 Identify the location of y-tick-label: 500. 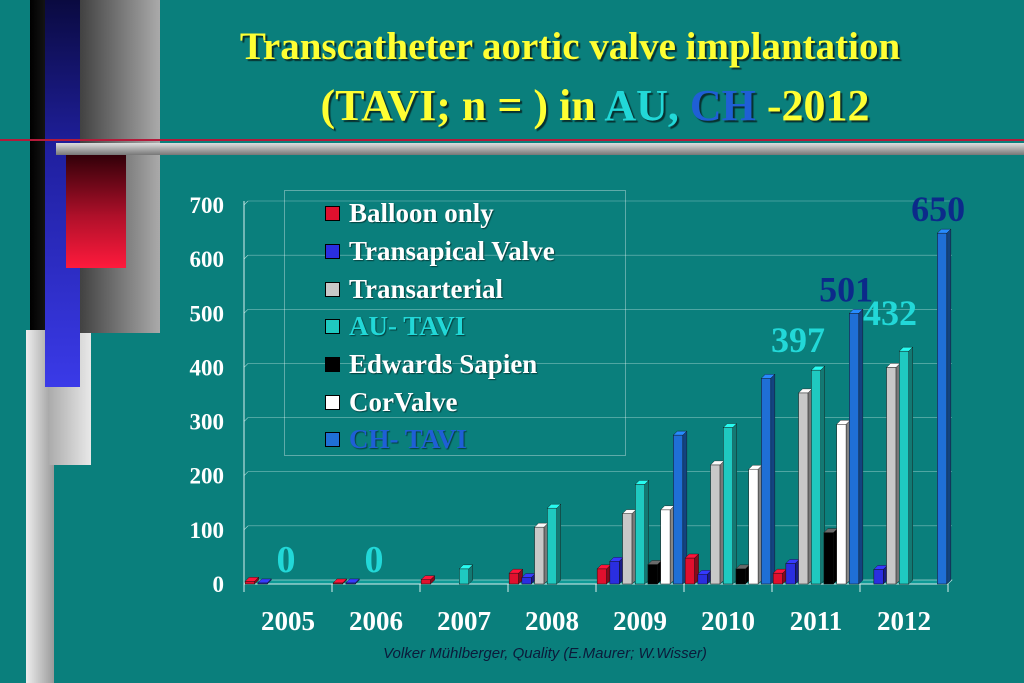
(207, 313).